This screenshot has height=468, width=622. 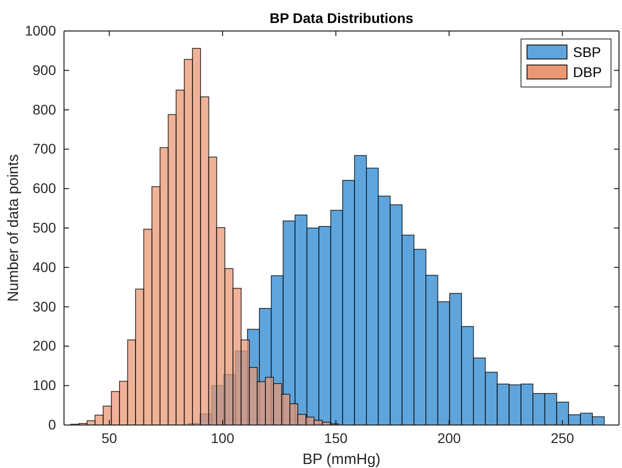 What do you see at coordinates (44, 266) in the screenshot?
I see `y-tick-label: 400` at bounding box center [44, 266].